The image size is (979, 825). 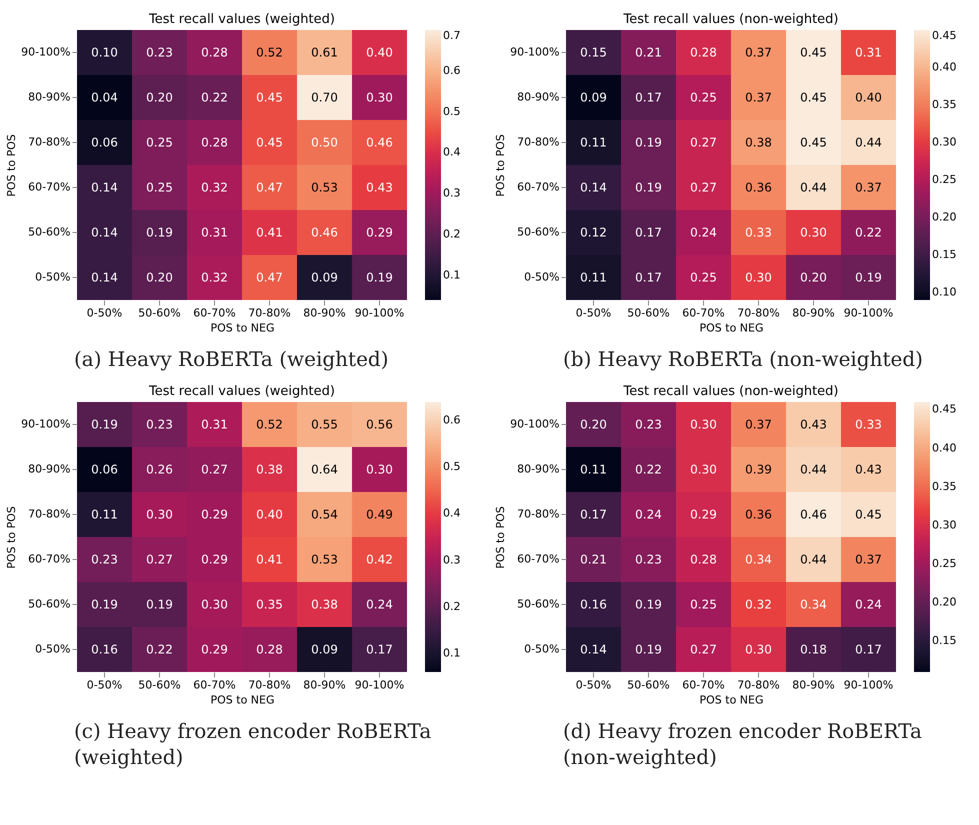 I want to click on data-label: 0.20, so click(x=813, y=277).